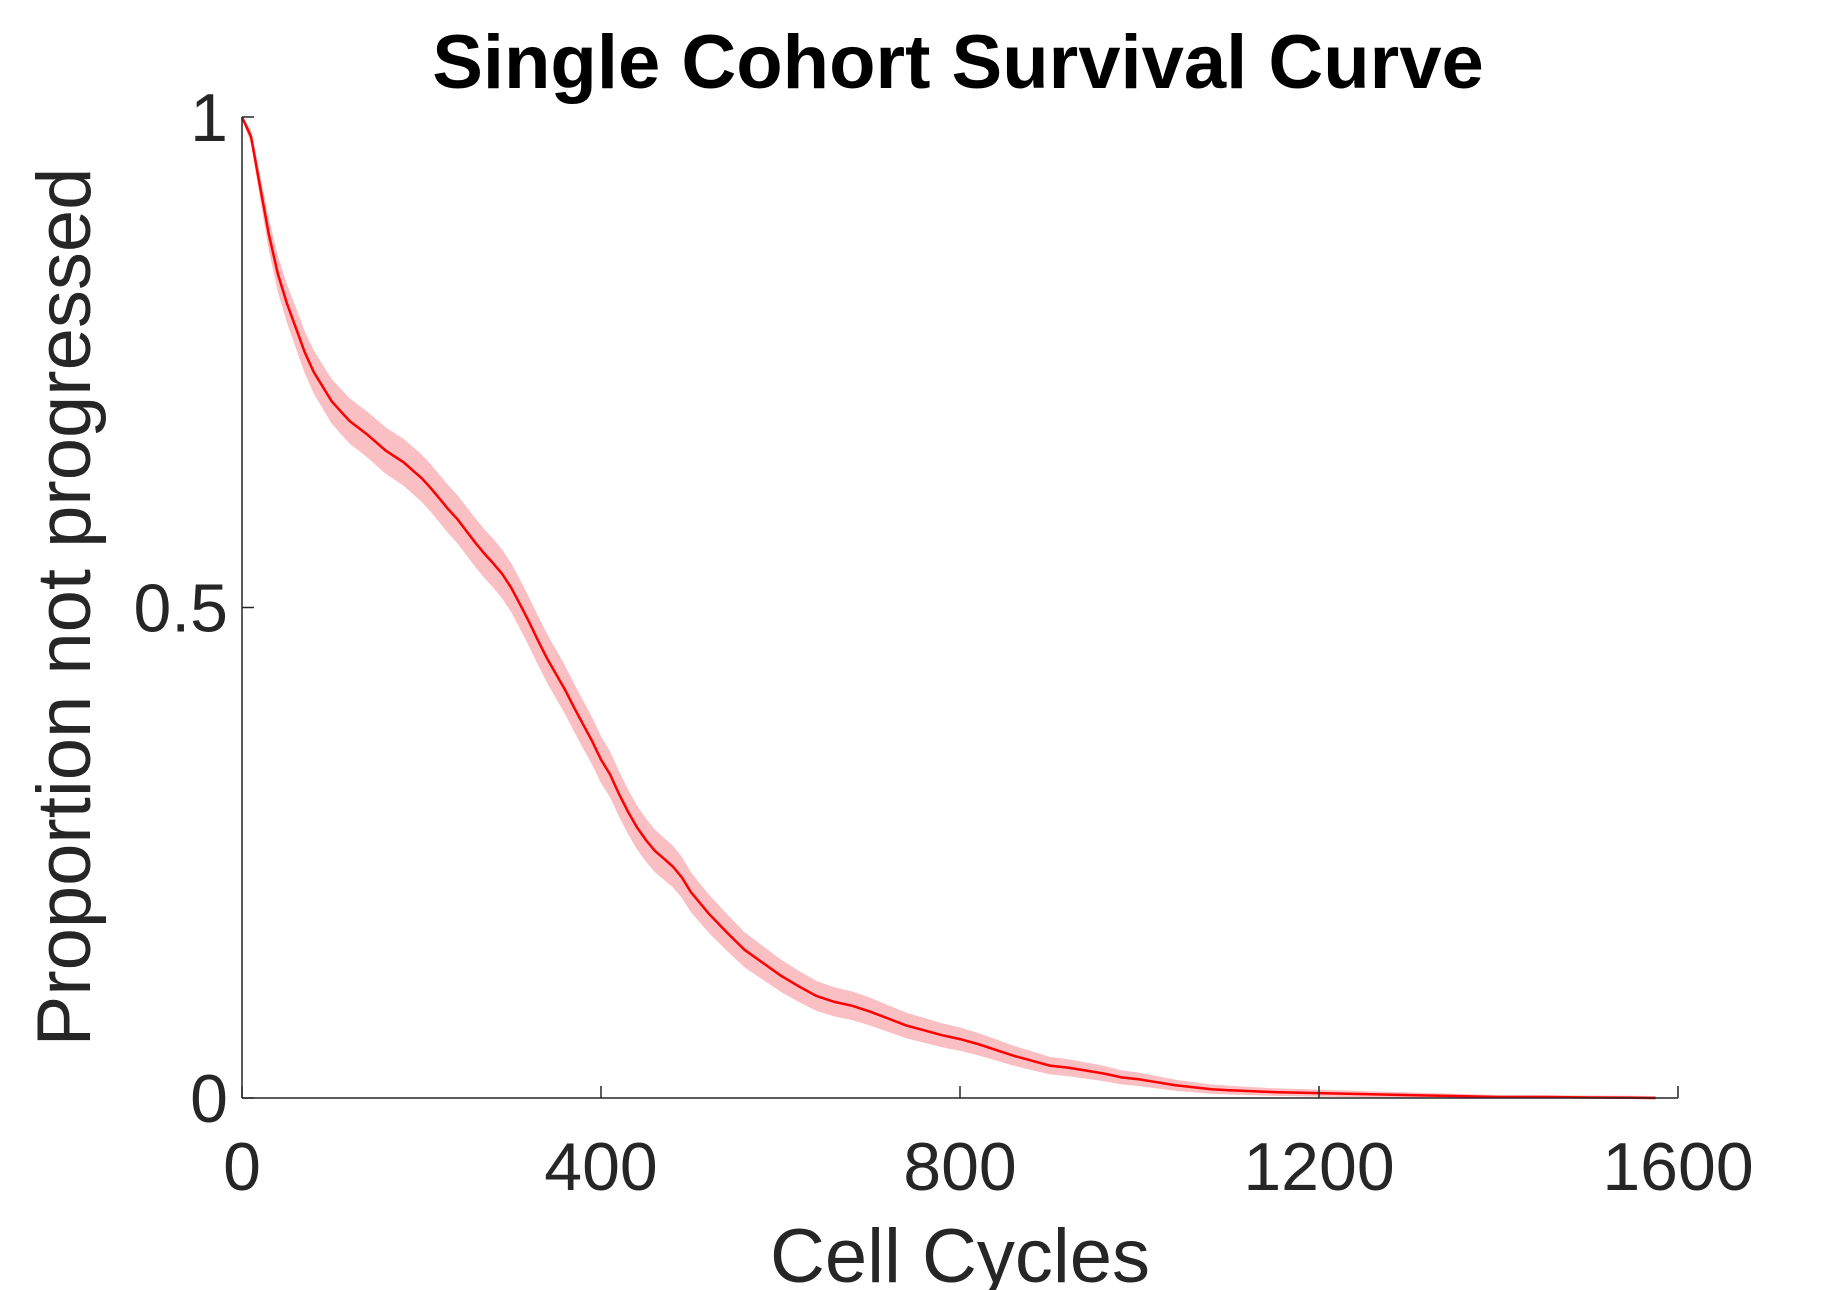  Describe the element at coordinates (958, 62) in the screenshot. I see `chart-title: Single Cohort Survival Curve` at that location.